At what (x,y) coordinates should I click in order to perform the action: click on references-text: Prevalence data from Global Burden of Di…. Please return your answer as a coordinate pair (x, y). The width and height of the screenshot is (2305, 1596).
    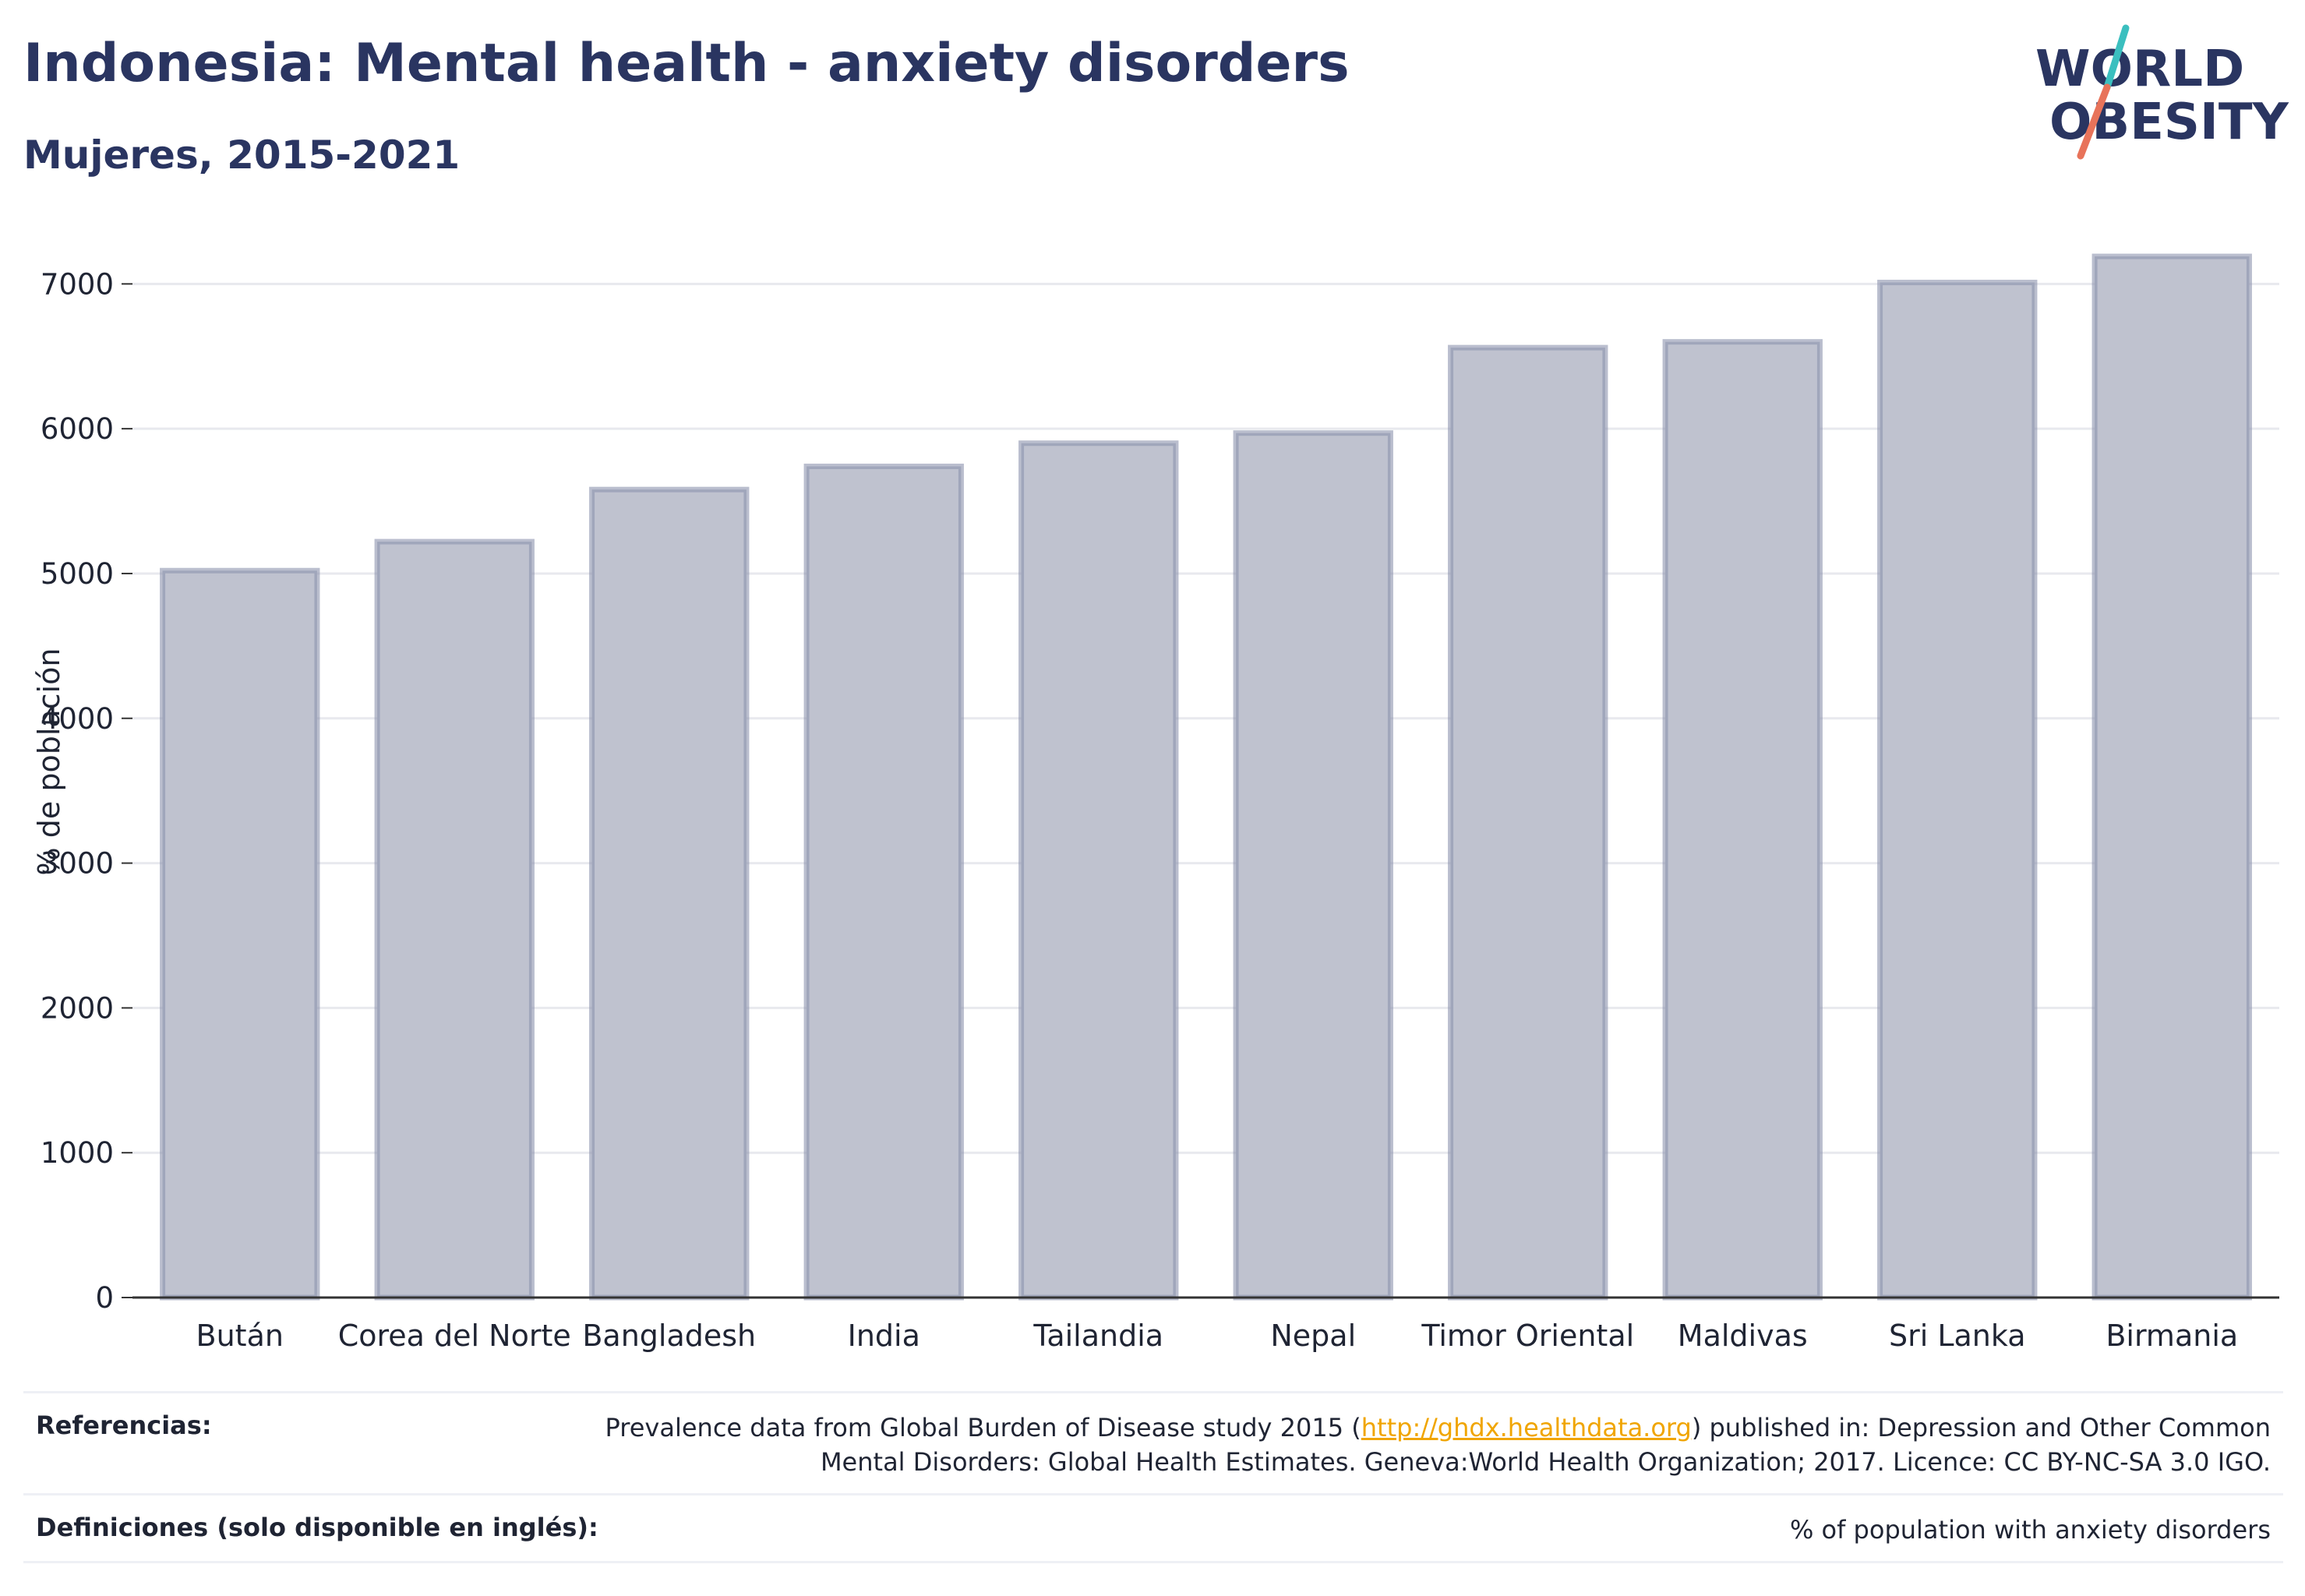
    Looking at the image, I should click on (1444, 1445).